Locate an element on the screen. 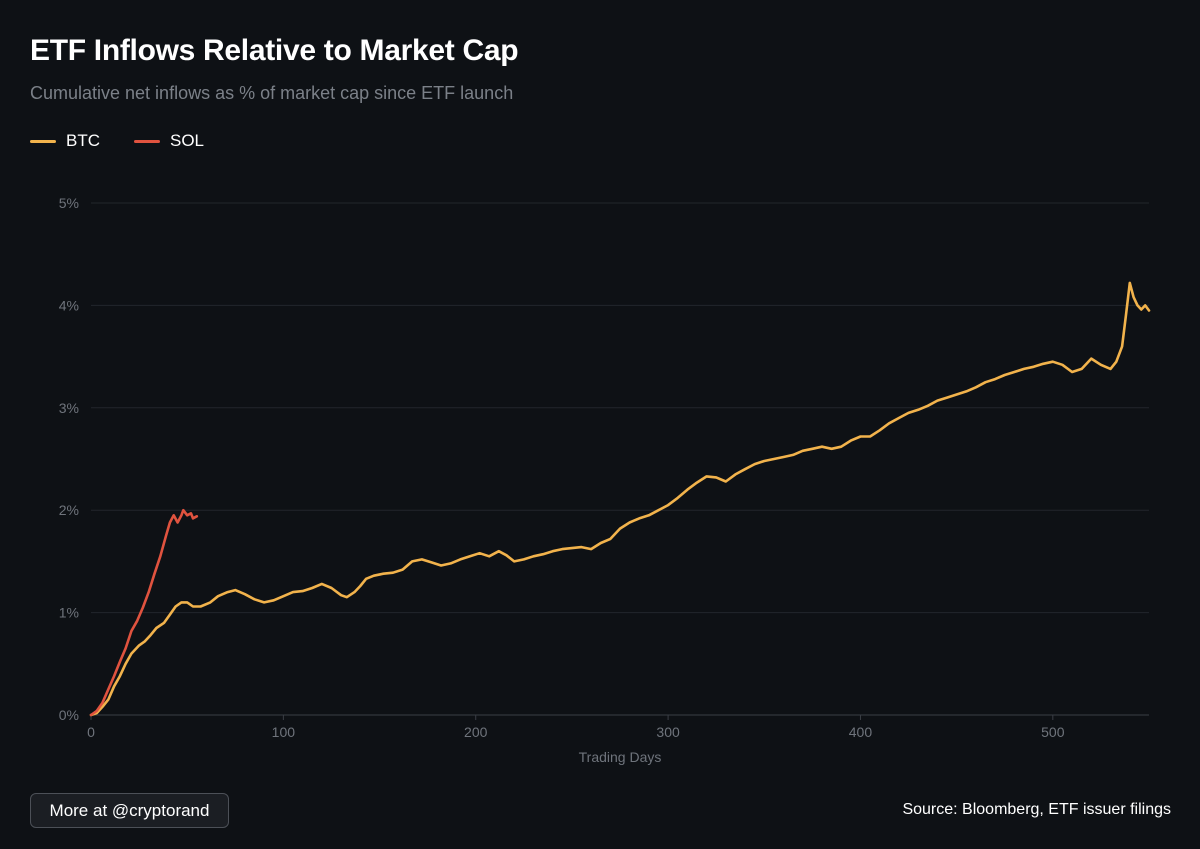  legend-swatch-btc is located at coordinates (43, 141).